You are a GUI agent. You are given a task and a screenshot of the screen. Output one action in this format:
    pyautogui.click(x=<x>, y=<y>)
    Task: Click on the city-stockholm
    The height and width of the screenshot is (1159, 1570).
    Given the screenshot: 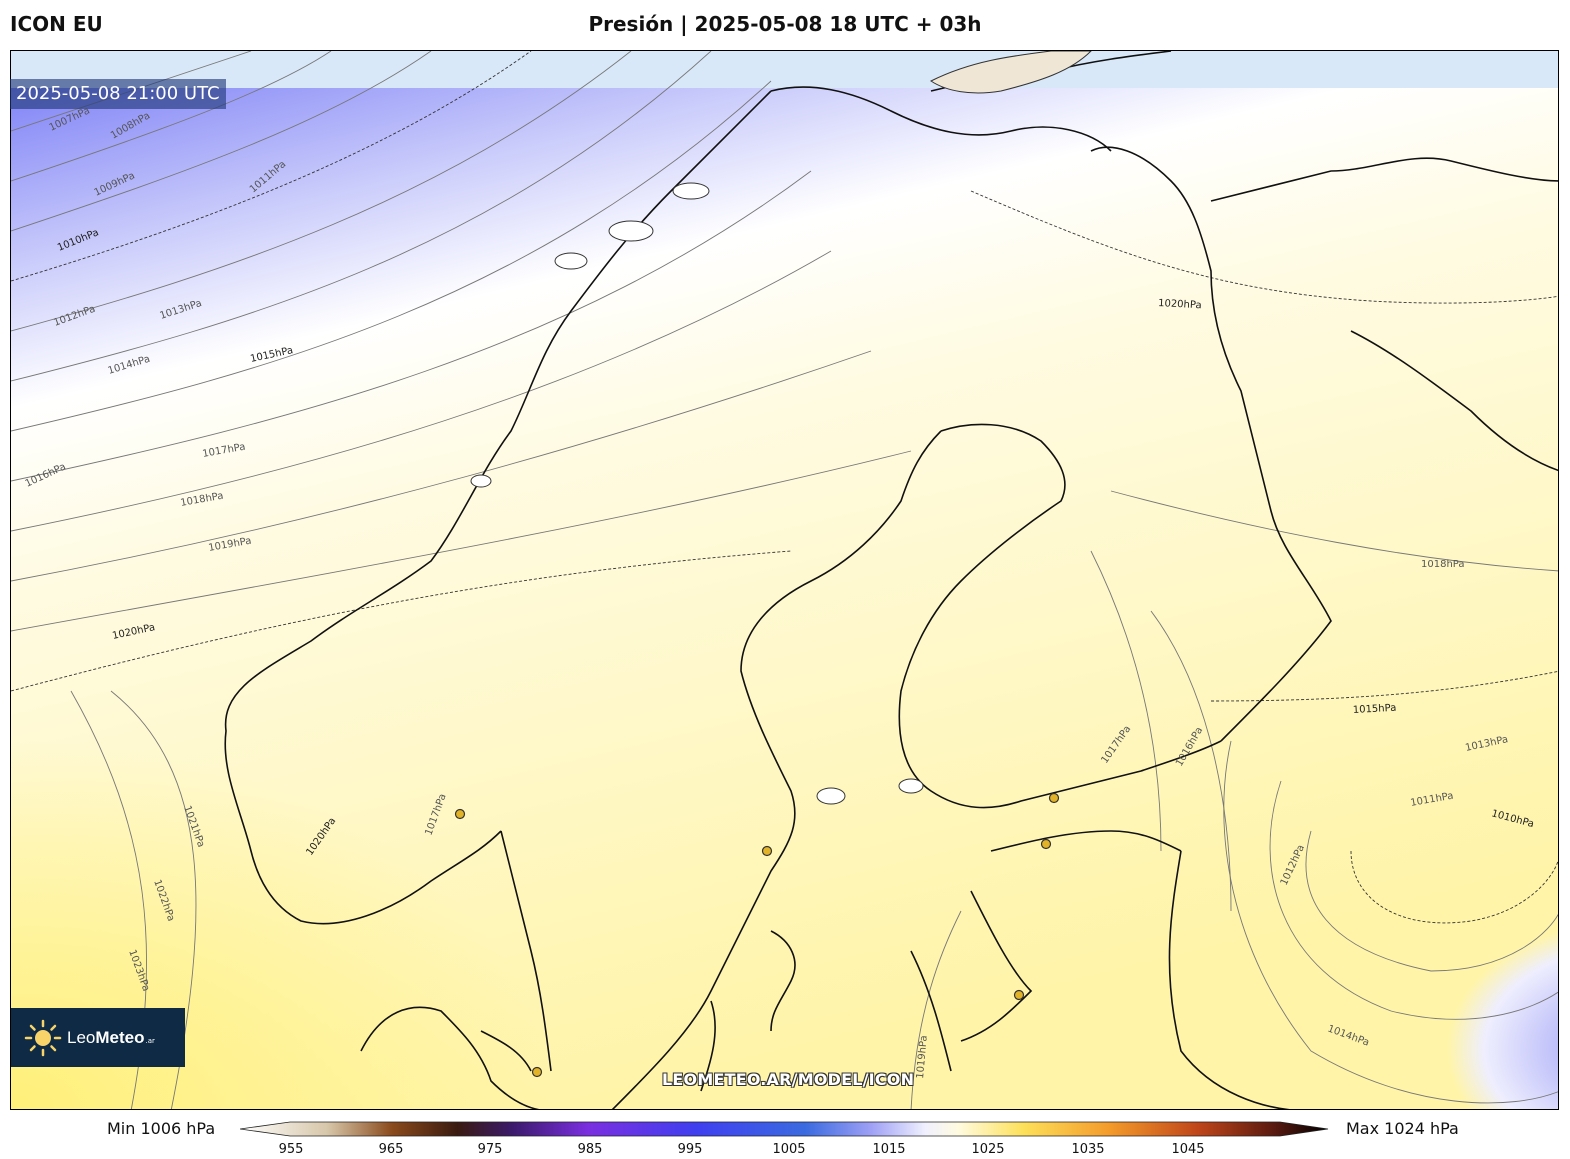 What is the action you would take?
    pyautogui.click(x=767, y=851)
    